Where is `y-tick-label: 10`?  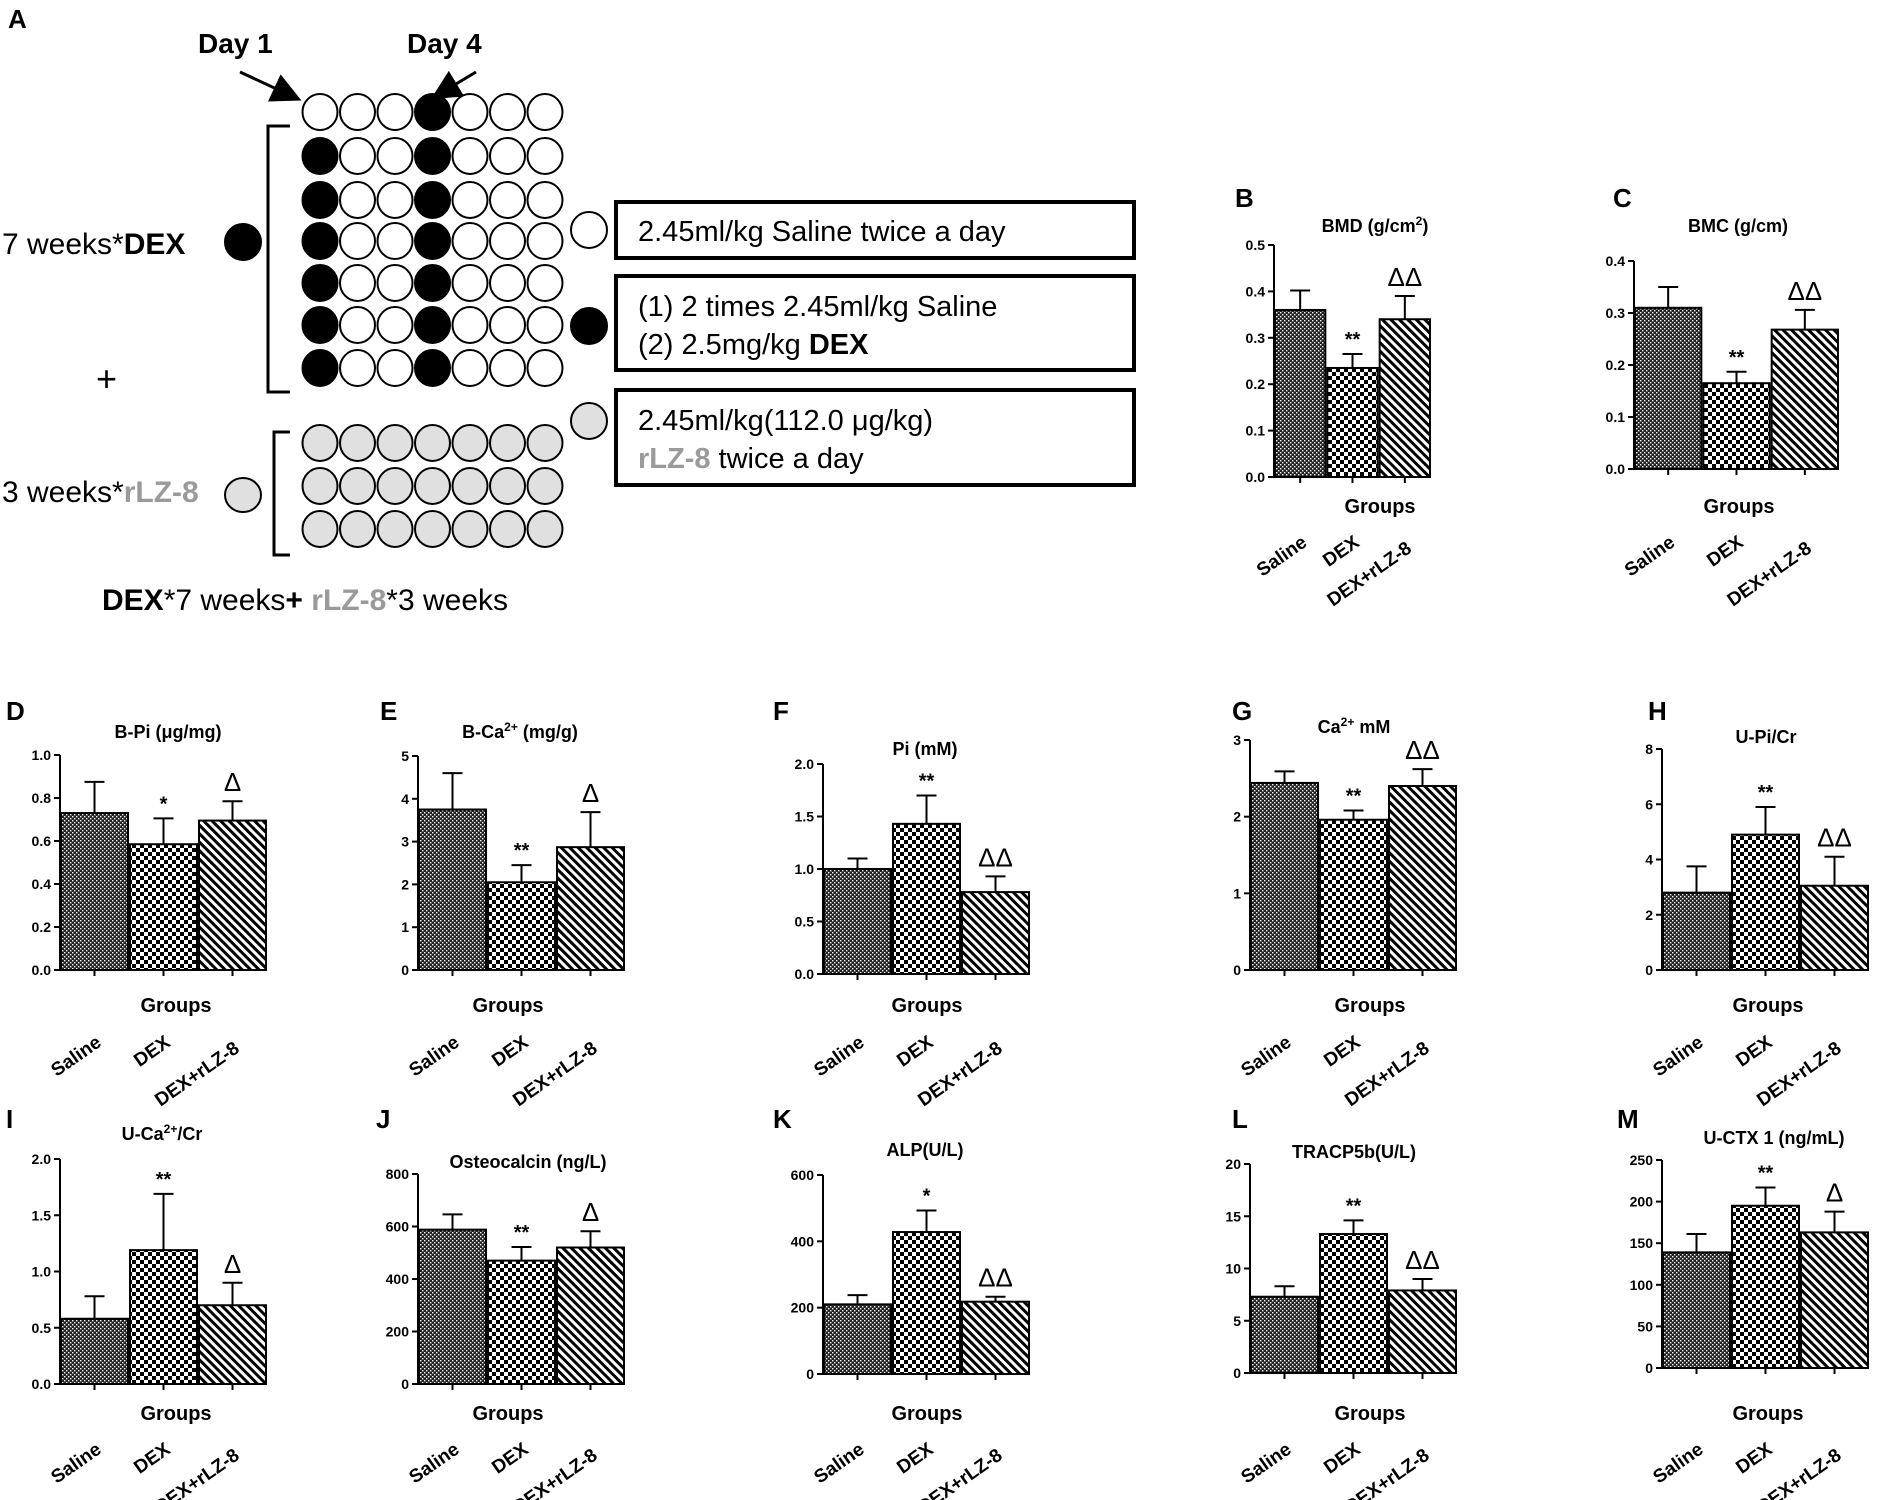
y-tick-label: 10 is located at coordinates (1233, 1269).